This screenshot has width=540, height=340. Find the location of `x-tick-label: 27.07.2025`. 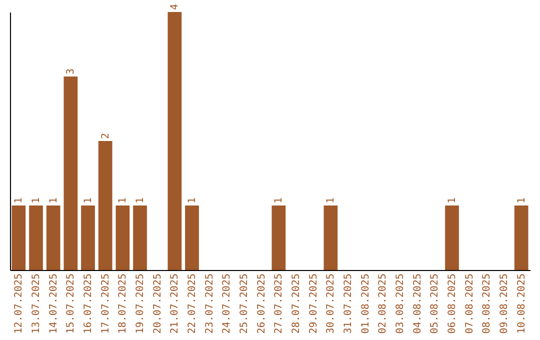

x-tick-label: 27.07.2025 is located at coordinates (279, 304).